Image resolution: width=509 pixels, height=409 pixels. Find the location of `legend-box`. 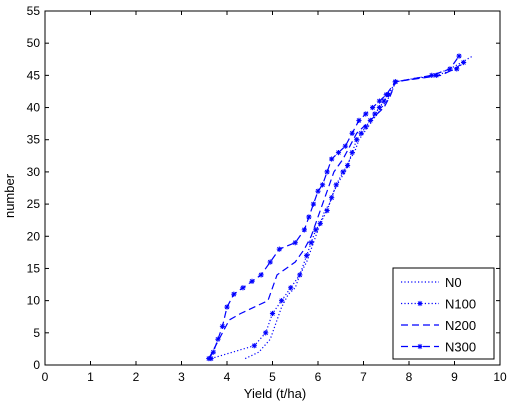

legend-box is located at coordinates (443, 313).